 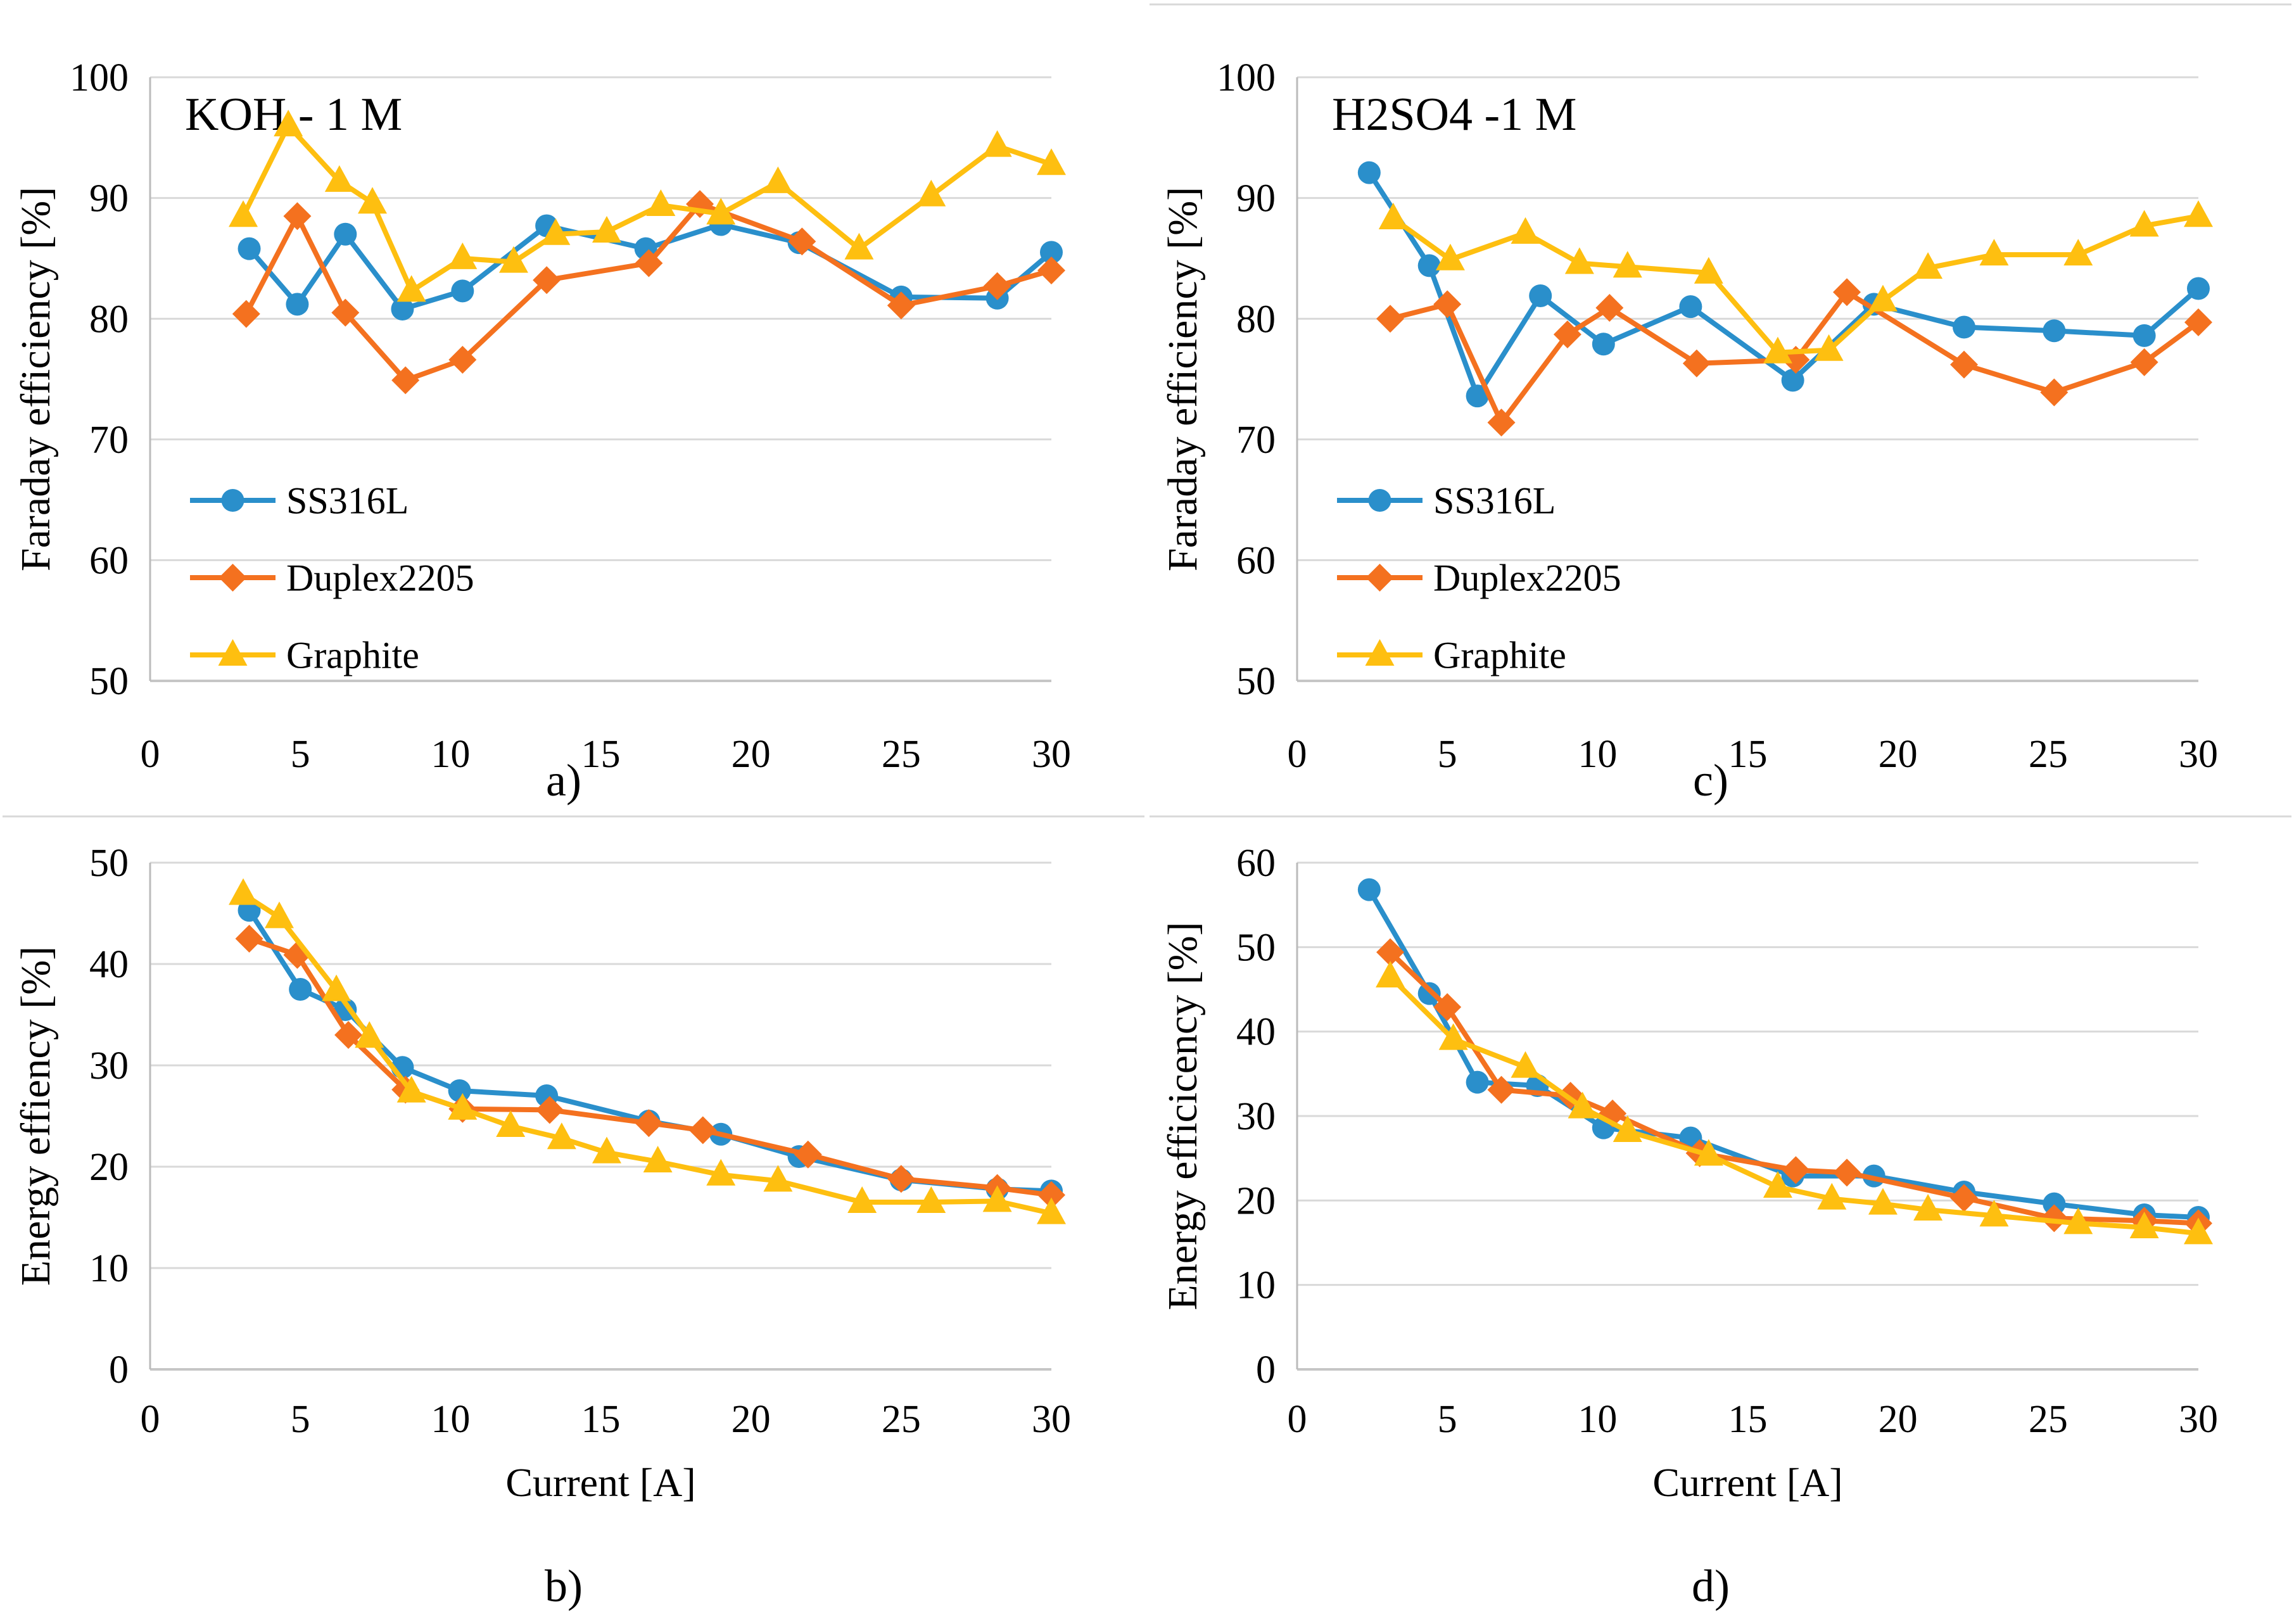 I want to click on legend-circle-icon, so click(x=232, y=500).